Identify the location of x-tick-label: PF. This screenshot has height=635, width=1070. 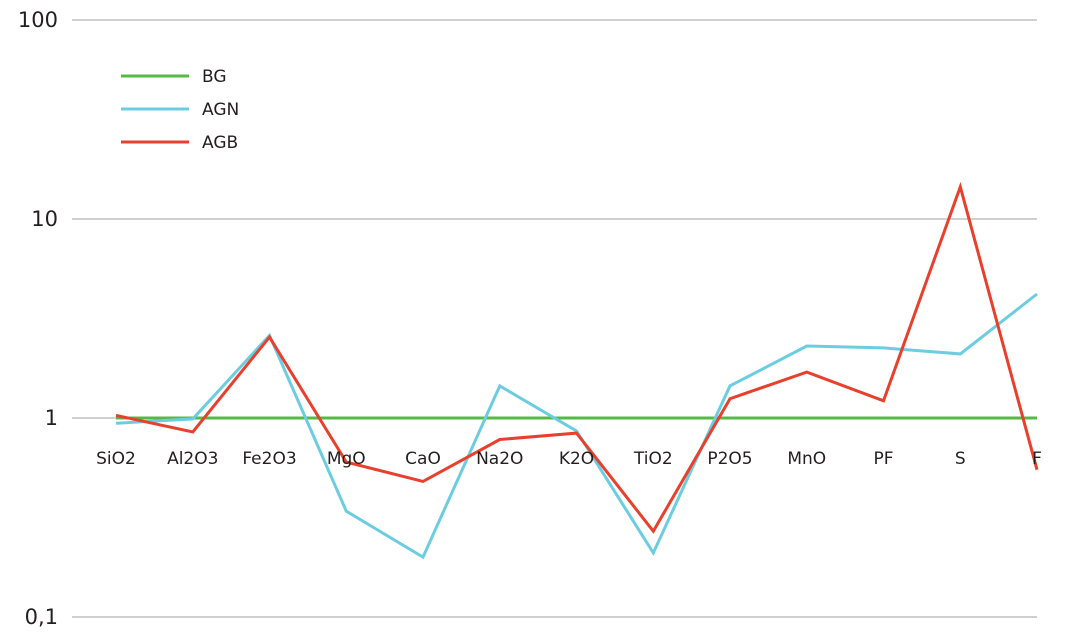
(883, 459).